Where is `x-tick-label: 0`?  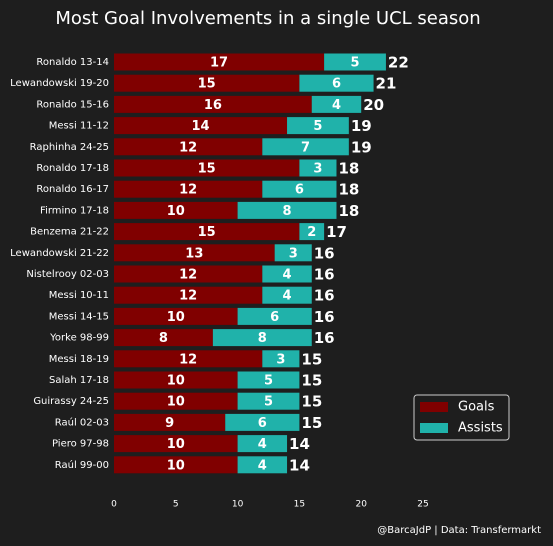
x-tick-label: 0 is located at coordinates (114, 505).